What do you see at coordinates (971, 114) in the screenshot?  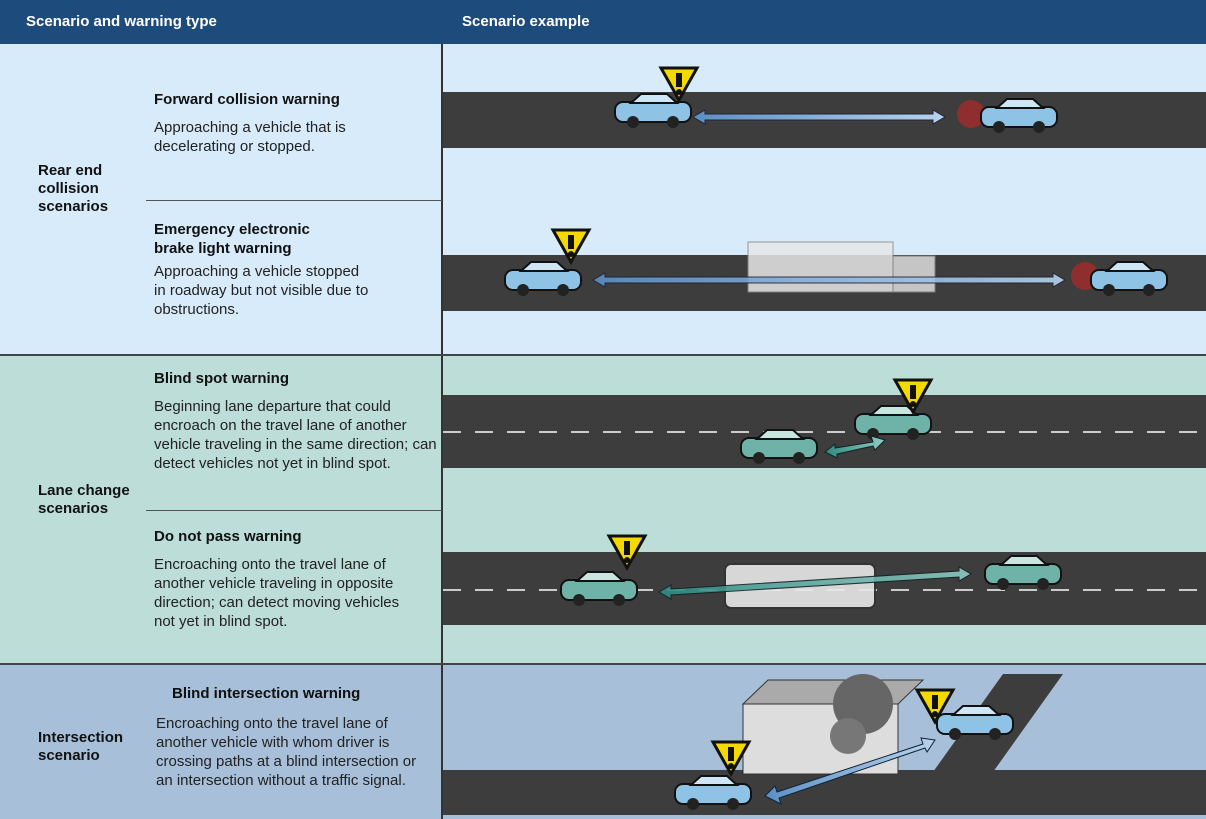 I see `brake-light` at bounding box center [971, 114].